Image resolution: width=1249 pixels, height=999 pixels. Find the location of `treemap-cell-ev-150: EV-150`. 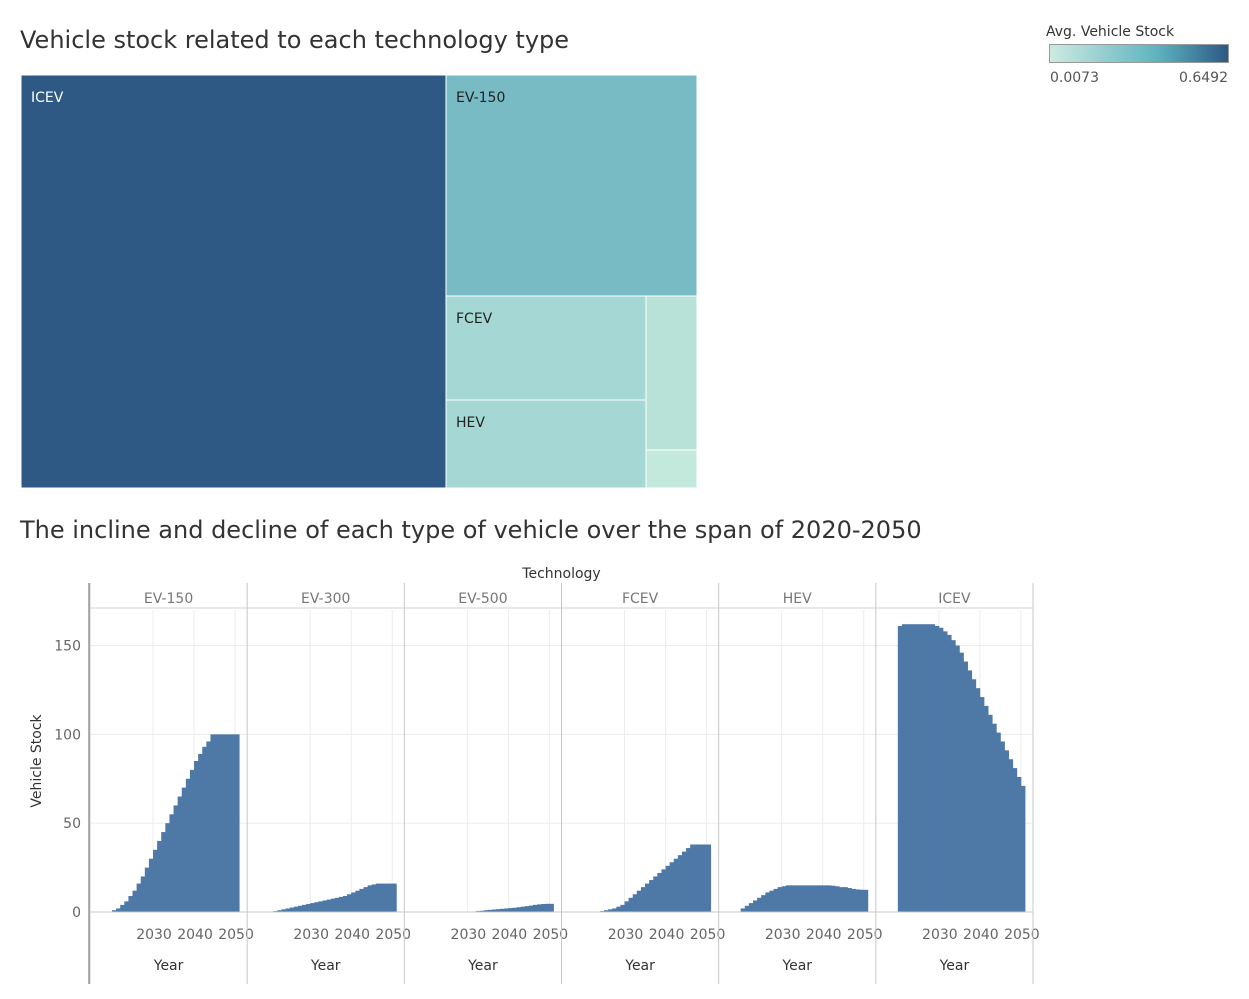

treemap-cell-ev-150: EV-150 is located at coordinates (571, 185).